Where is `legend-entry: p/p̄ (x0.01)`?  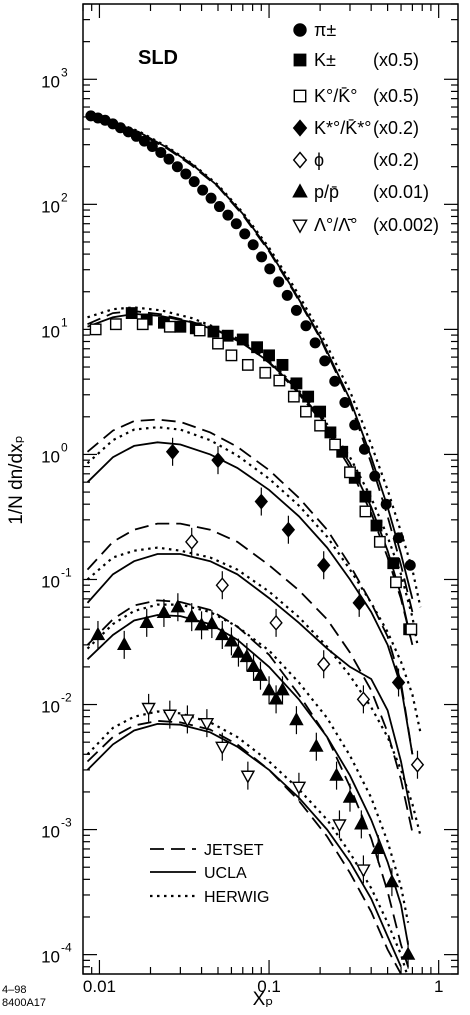
legend-entry: p/p̄ (x0.01) is located at coordinates (360, 192).